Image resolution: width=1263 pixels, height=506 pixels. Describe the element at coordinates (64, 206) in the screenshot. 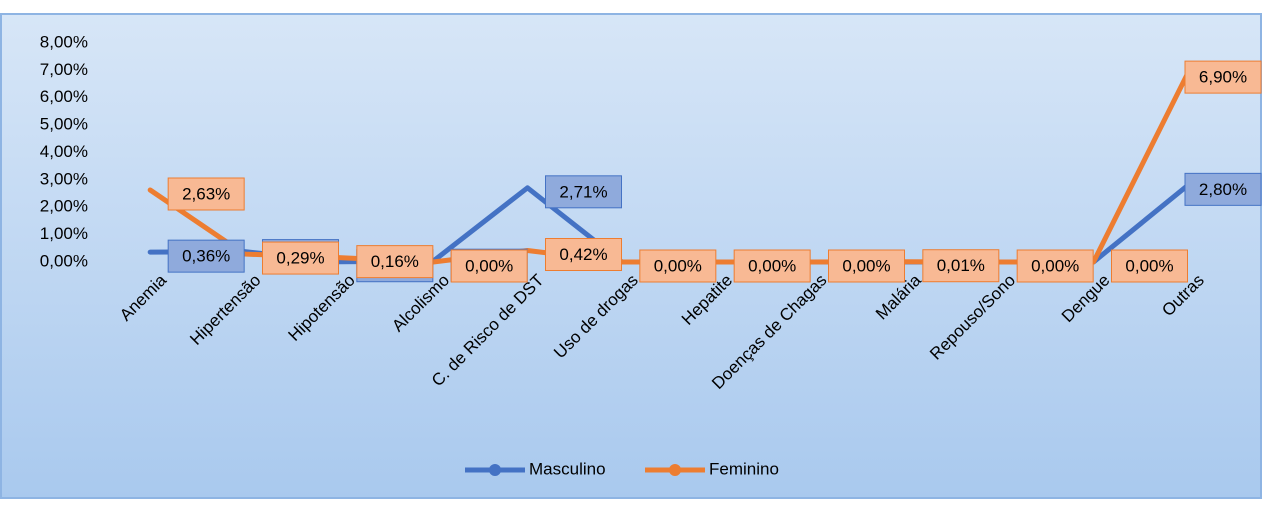

I see `y-tick-label: 2,00%` at that location.